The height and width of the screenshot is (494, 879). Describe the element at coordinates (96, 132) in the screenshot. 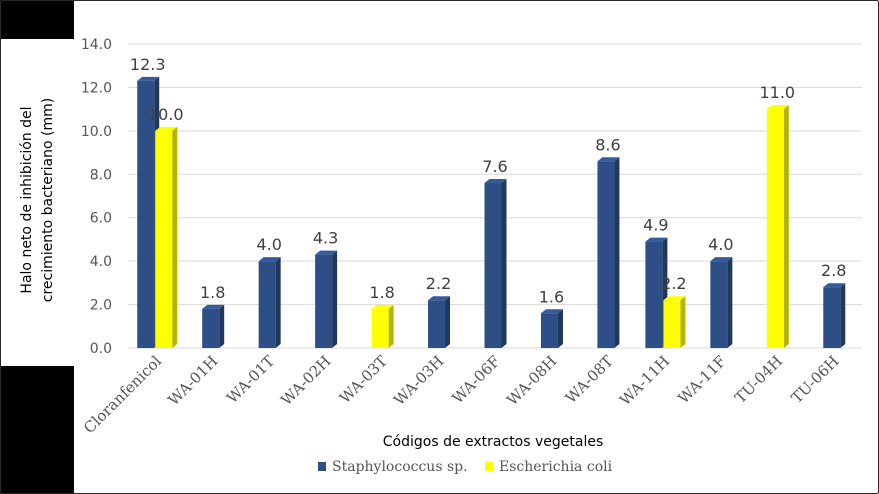

I see `y-tick-label: 10.0` at that location.